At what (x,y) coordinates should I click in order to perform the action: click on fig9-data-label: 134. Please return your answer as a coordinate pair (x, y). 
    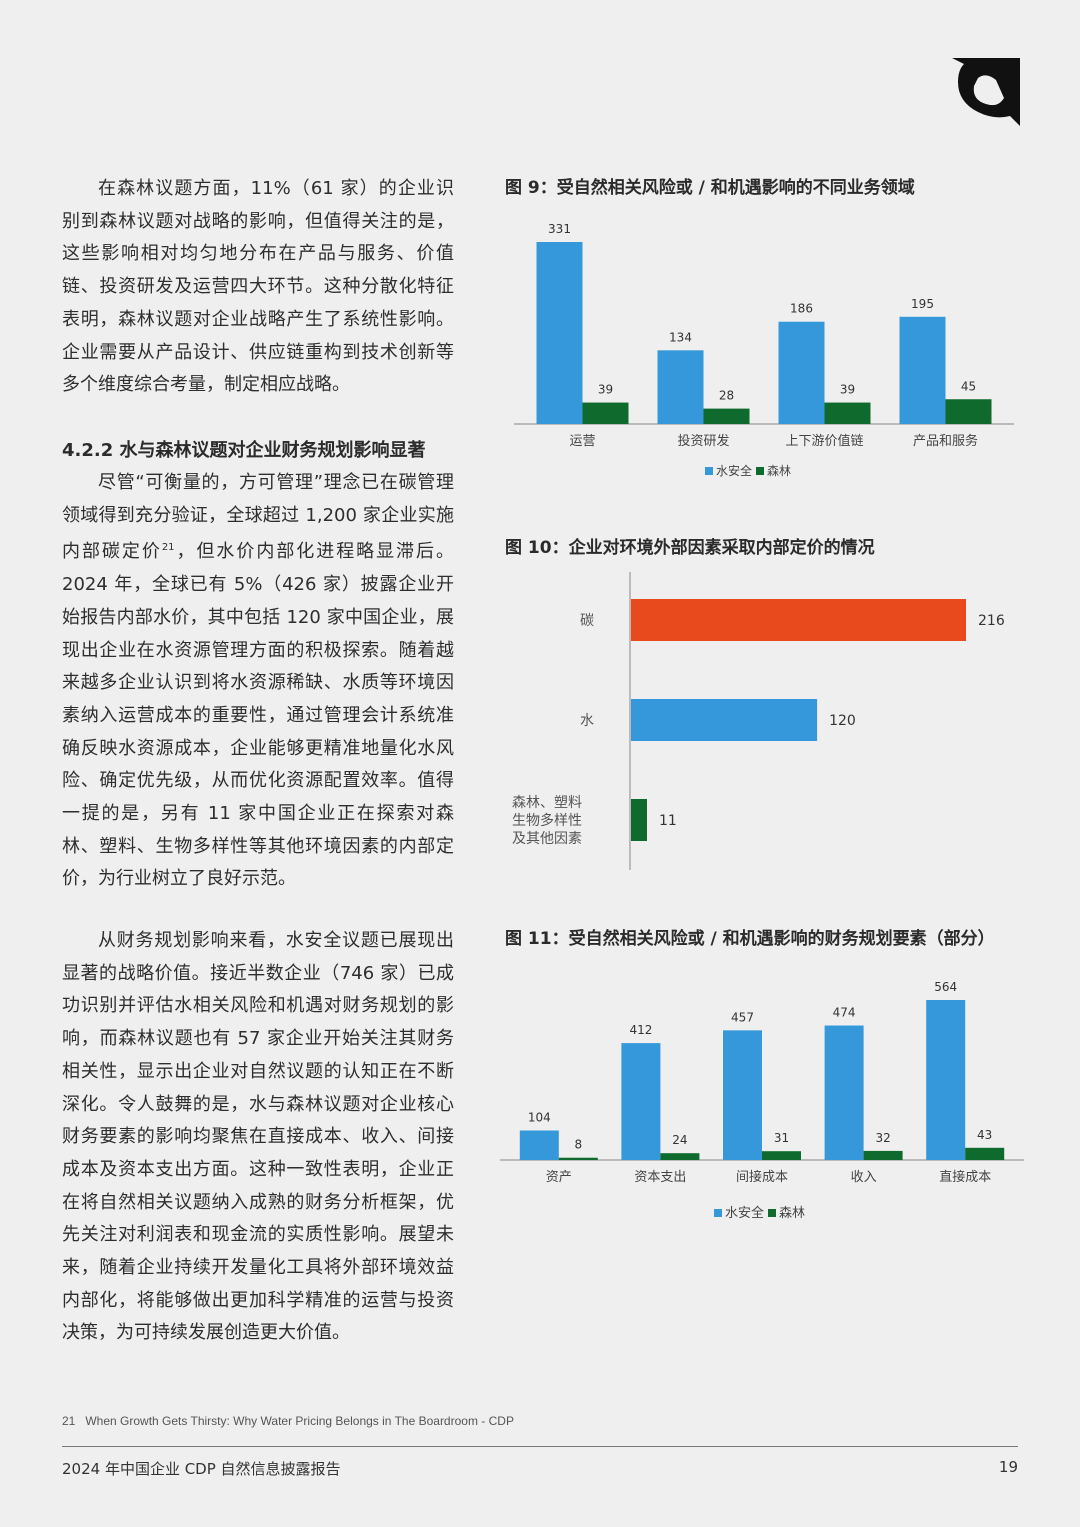
    Looking at the image, I should click on (680, 337).